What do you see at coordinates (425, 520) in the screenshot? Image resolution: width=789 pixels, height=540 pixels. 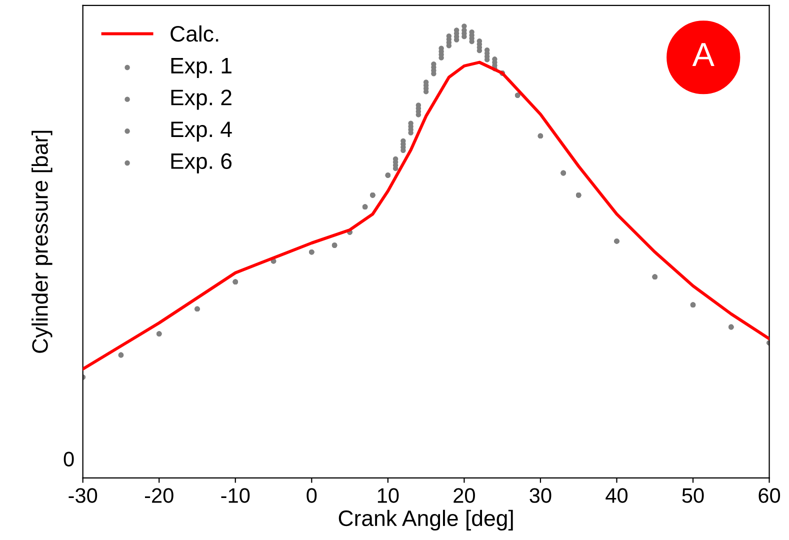 I see `x-axis-title: Crank Angle [deg]` at bounding box center [425, 520].